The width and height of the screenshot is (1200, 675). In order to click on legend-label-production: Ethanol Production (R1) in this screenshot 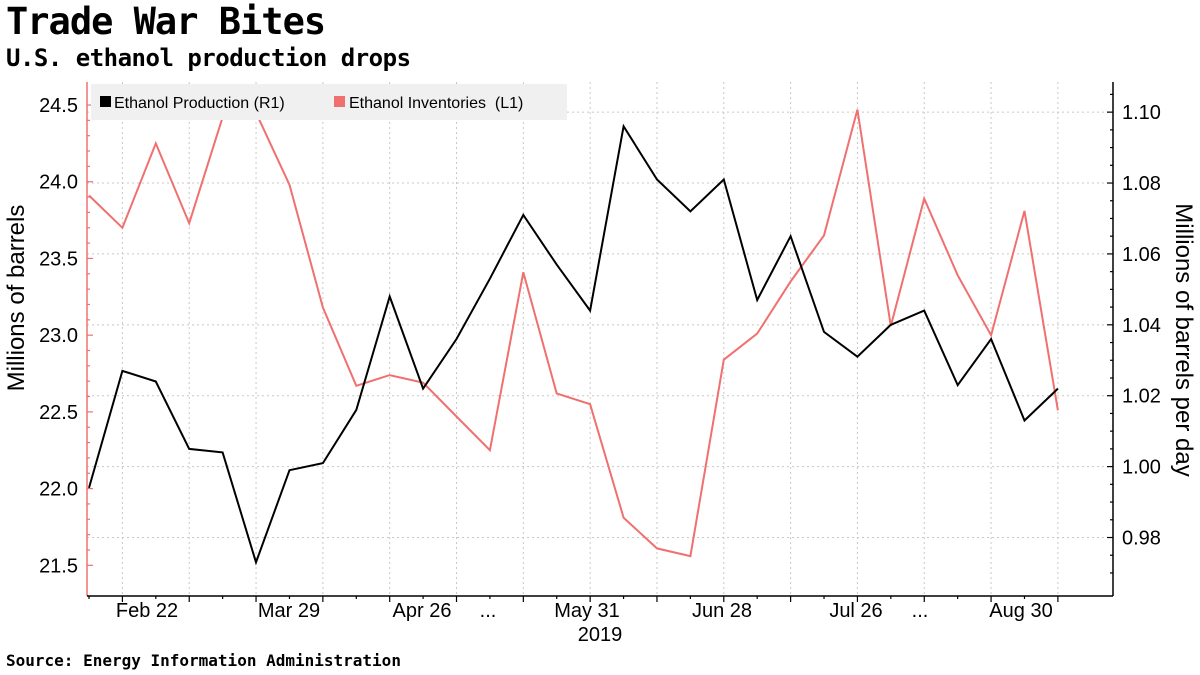, I will do `click(199, 103)`.